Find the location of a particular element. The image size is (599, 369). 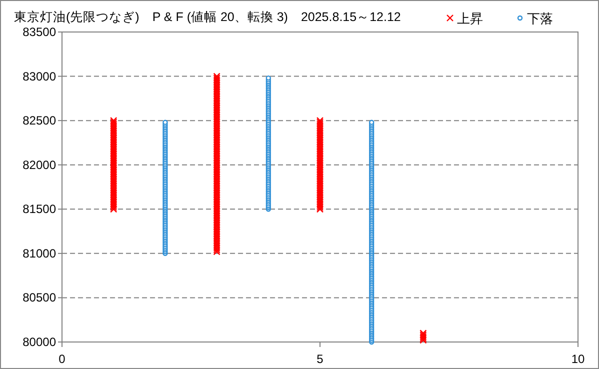

y-tick-label: 80500 is located at coordinates (39, 297).